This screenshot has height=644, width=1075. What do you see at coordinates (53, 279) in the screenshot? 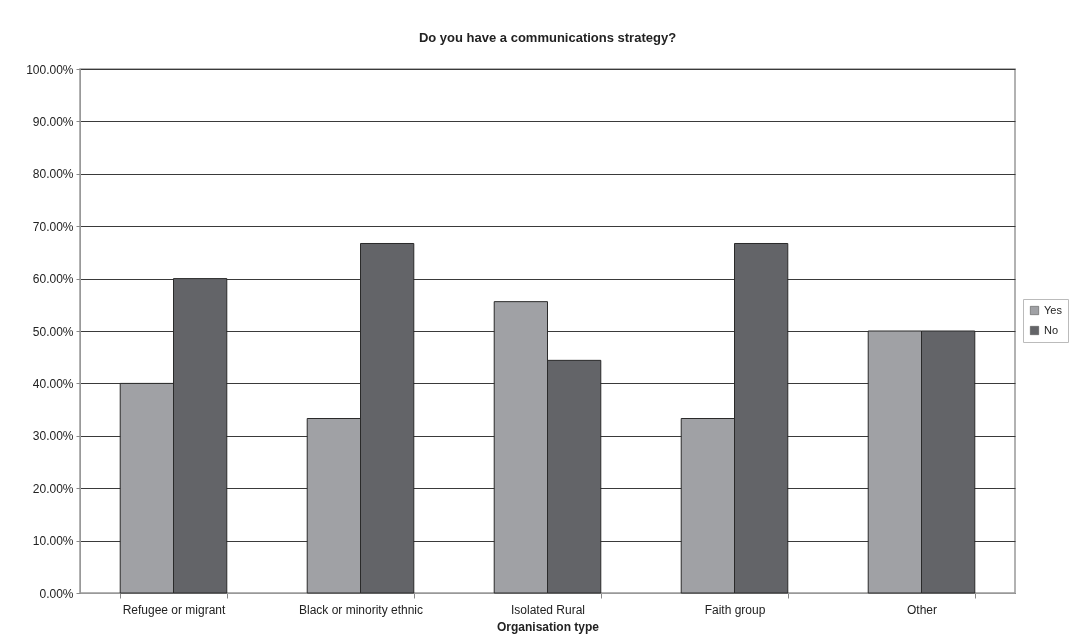
I see `y-tick-label: 60.00%` at bounding box center [53, 279].